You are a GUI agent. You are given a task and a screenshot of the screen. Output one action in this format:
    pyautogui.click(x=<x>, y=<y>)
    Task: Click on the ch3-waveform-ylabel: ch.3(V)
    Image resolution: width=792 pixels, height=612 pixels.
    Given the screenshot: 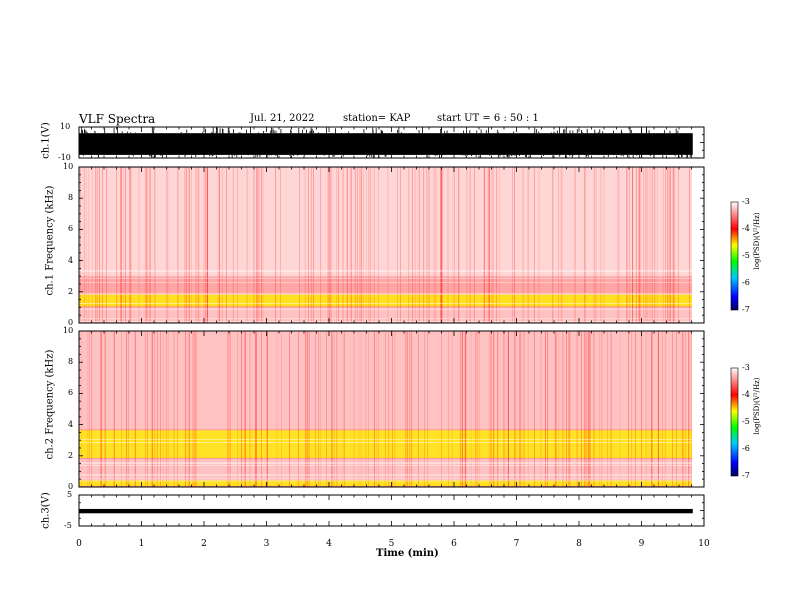 What is the action you would take?
    pyautogui.click(x=46, y=510)
    